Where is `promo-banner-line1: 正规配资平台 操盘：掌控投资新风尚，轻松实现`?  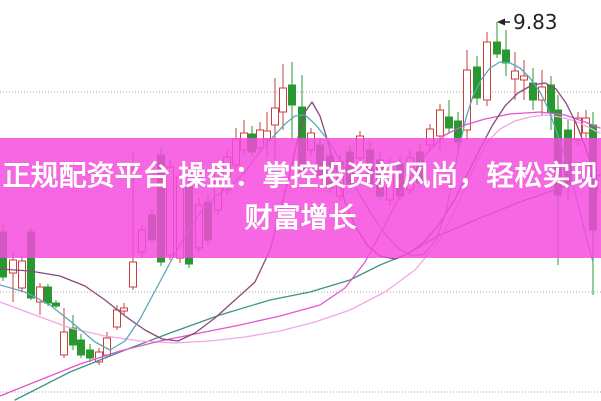
promo-banner-line1: 正规配资平台 操盘：掌控投资新风尚，轻松实现 is located at coordinates (300, 175).